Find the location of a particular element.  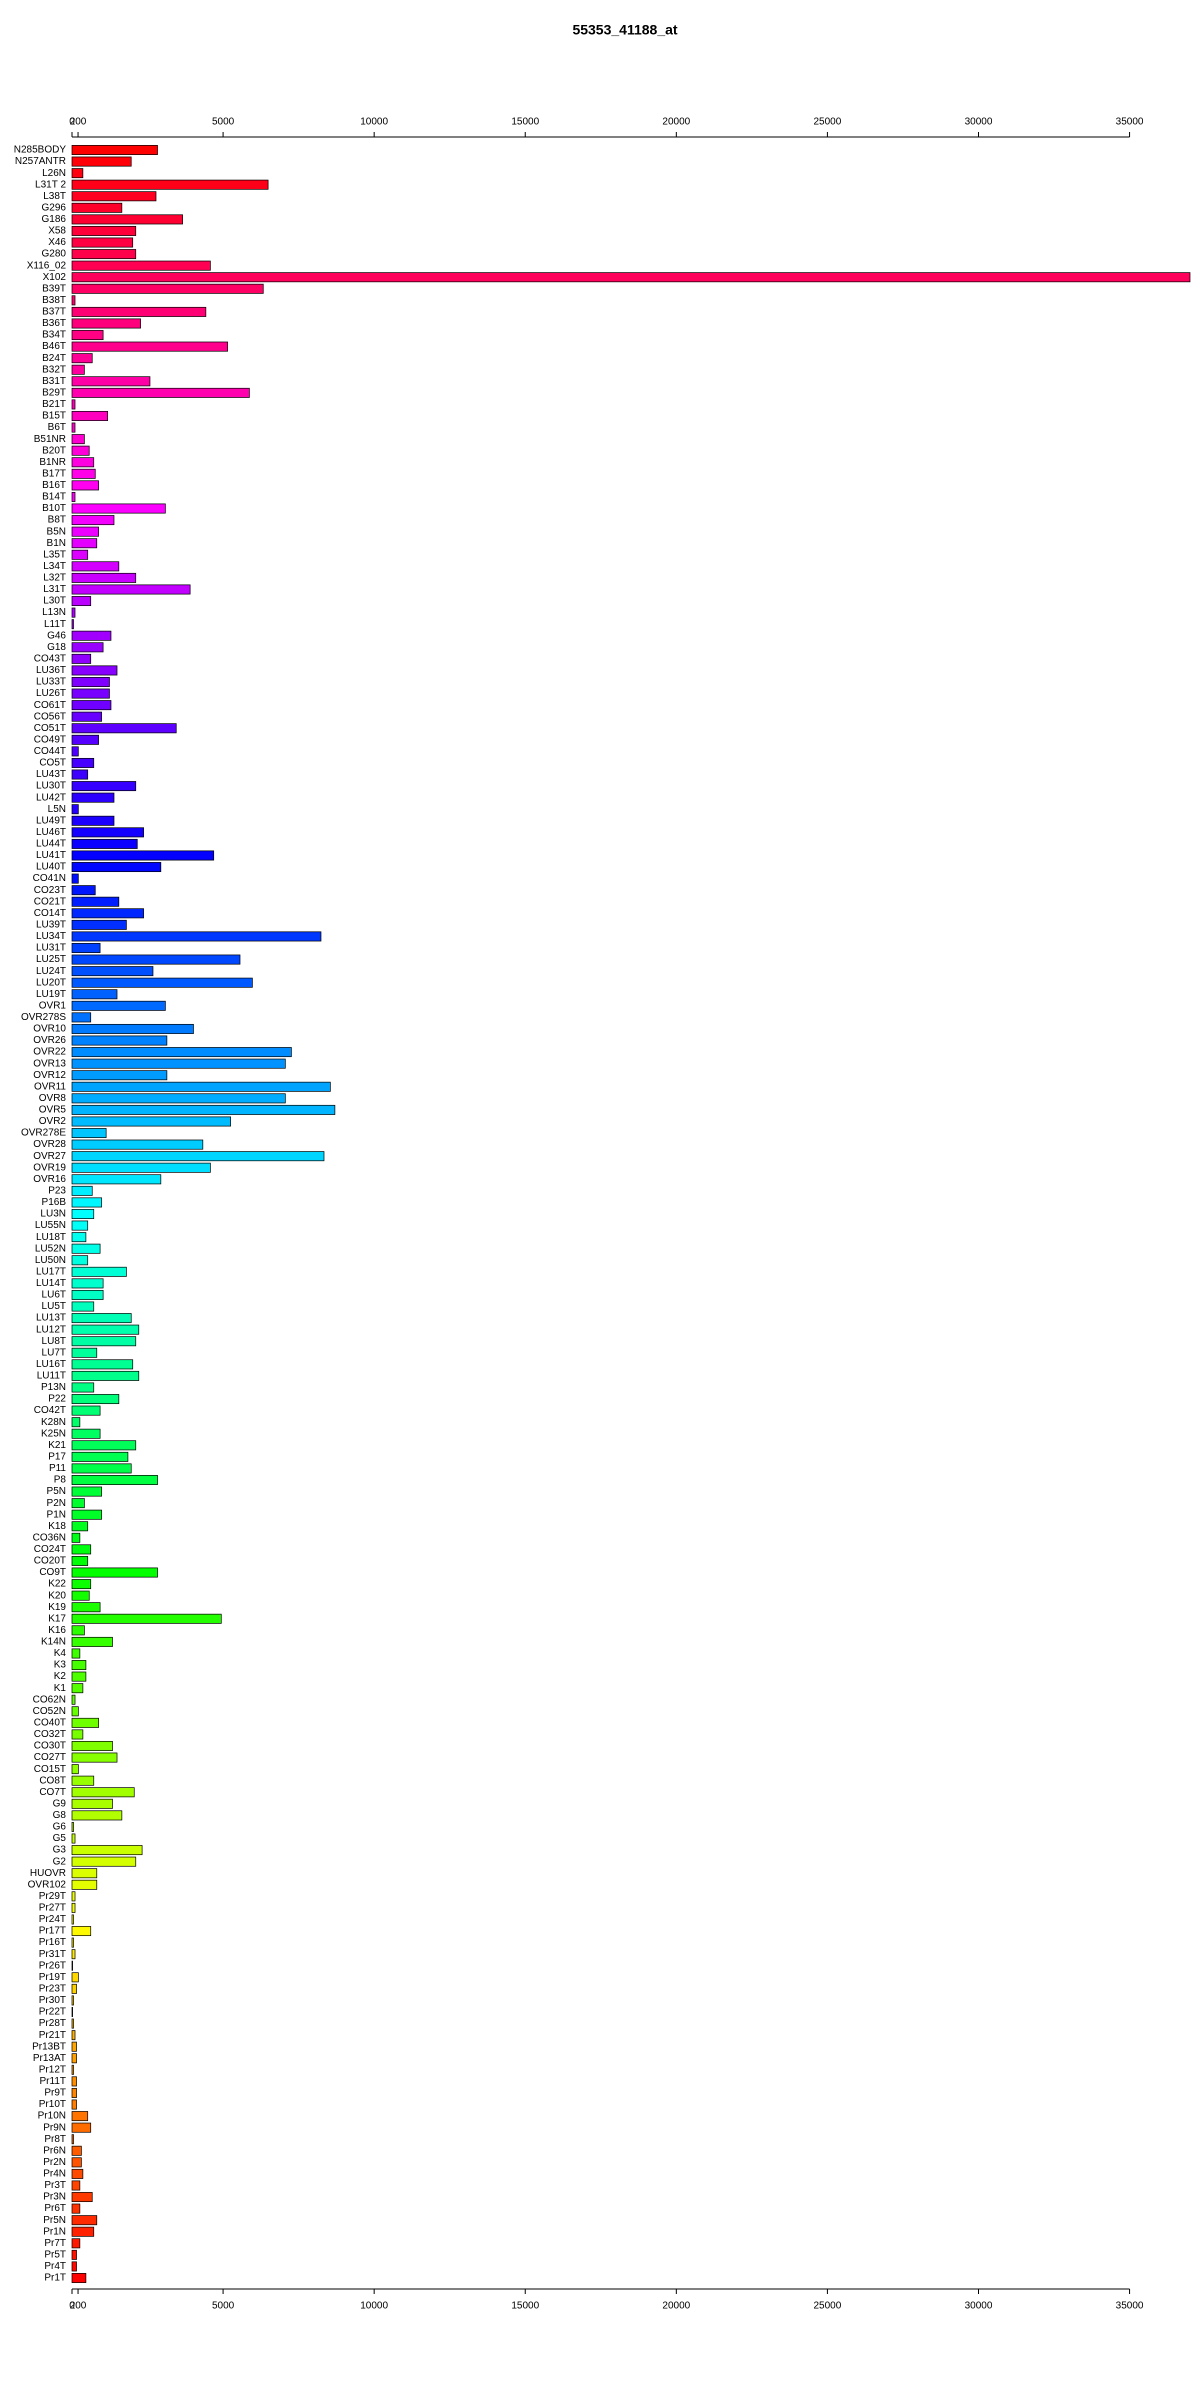

y-tick-label: CO56T is located at coordinates (50, 716).